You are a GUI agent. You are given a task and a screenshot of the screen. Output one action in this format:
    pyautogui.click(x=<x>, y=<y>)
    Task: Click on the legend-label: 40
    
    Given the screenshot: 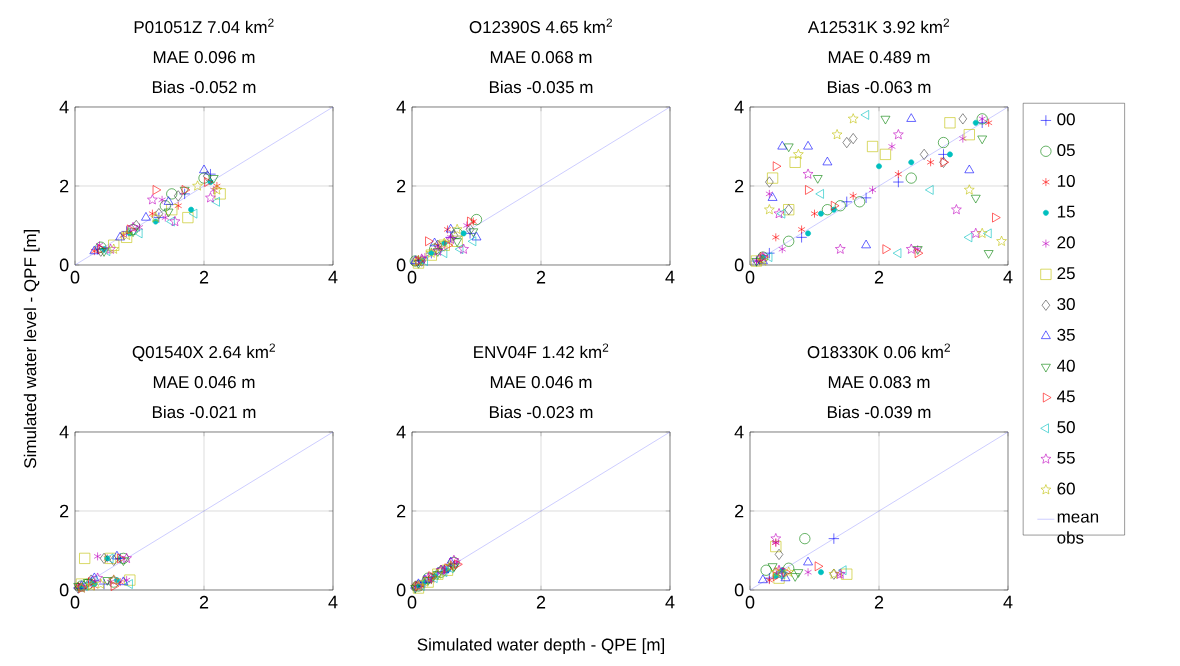 What is the action you would take?
    pyautogui.click(x=1066, y=365)
    